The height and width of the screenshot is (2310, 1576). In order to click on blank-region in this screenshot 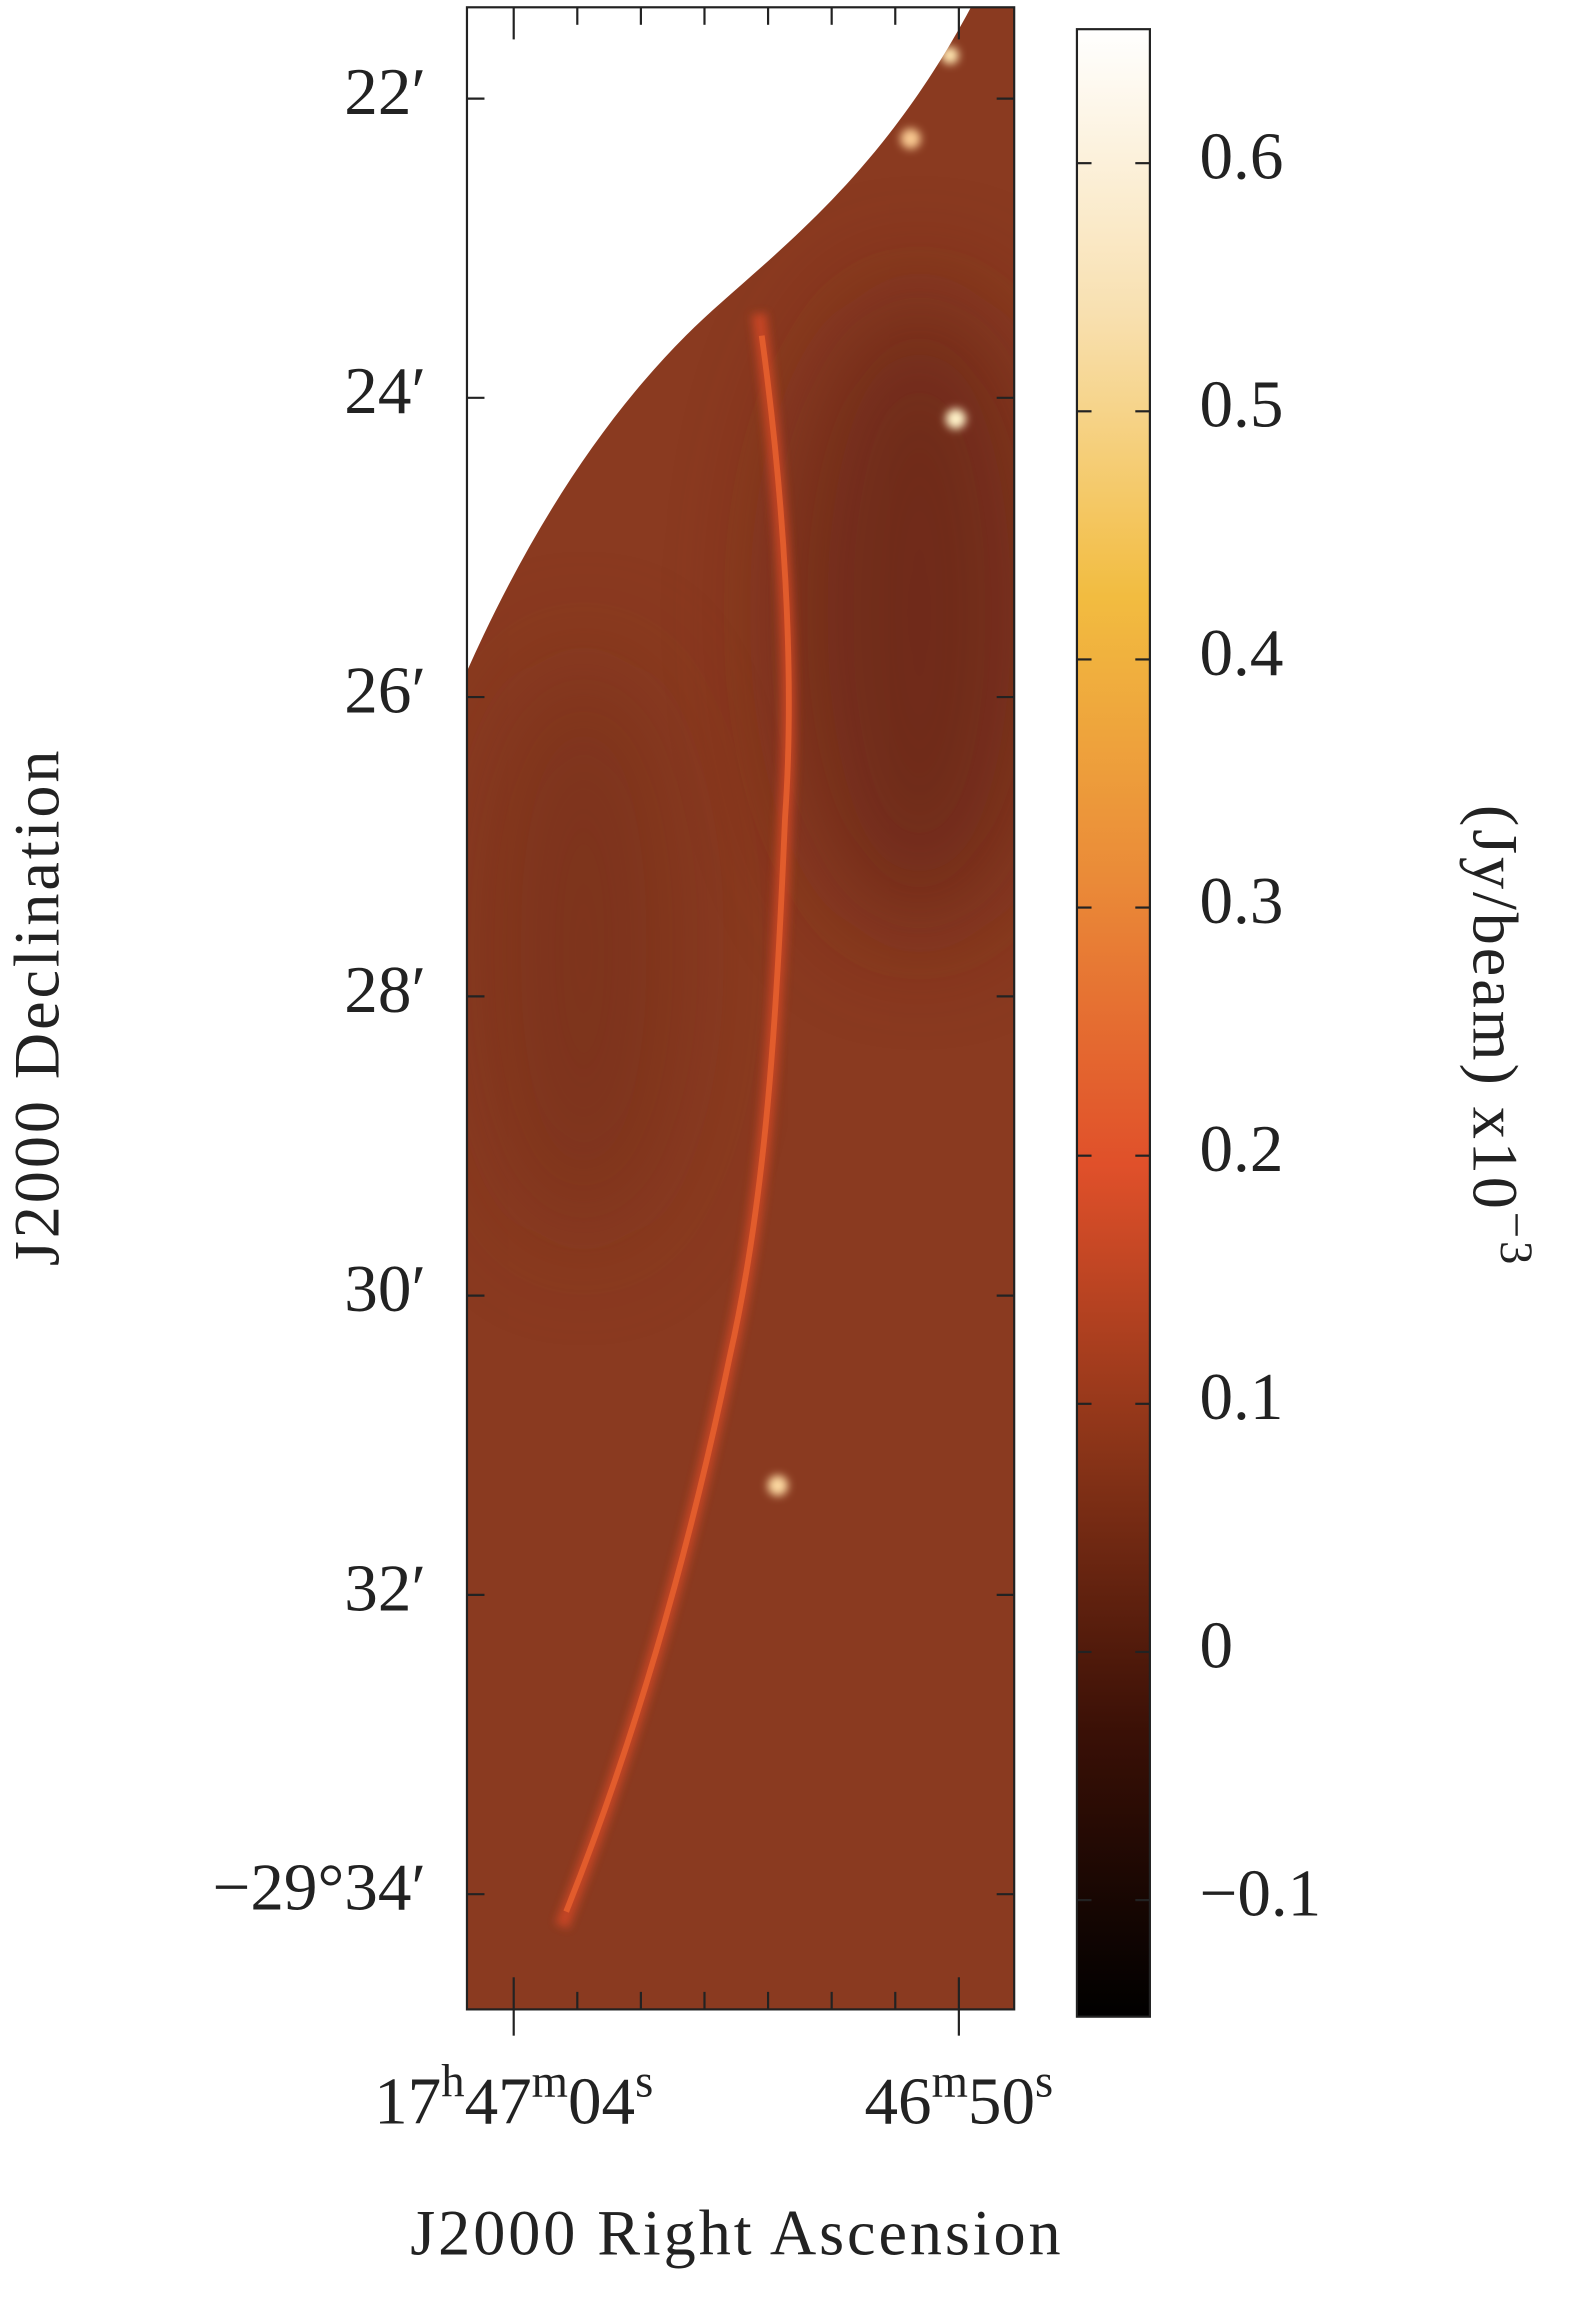, I will do `click(718, 339)`.